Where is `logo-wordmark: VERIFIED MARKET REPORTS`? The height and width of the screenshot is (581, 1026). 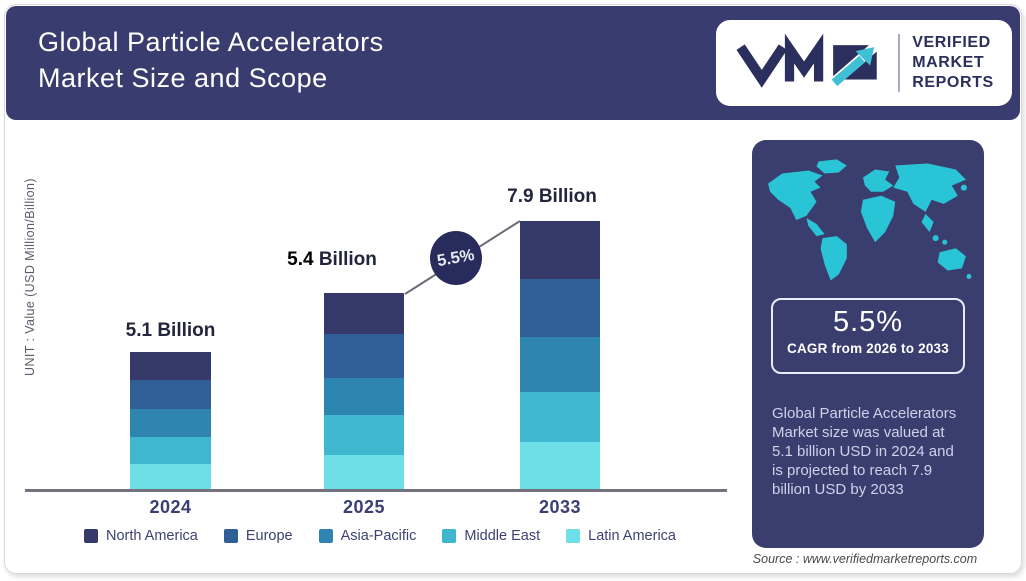
logo-wordmark: VERIFIED MARKET REPORTS is located at coordinates (953, 63).